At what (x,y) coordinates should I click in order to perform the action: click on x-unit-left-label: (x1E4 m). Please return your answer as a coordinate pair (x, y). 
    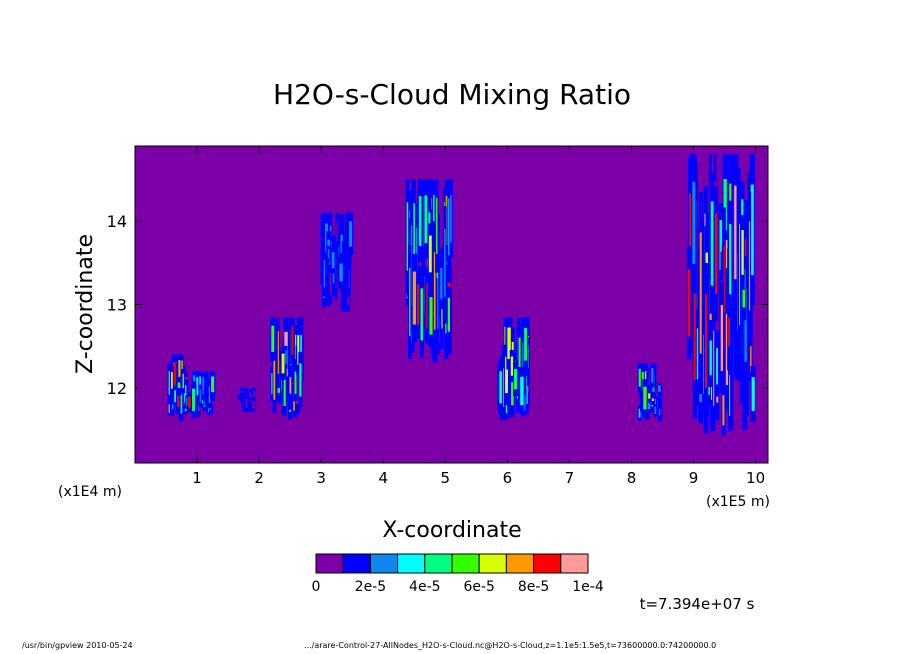
    Looking at the image, I should click on (90, 492).